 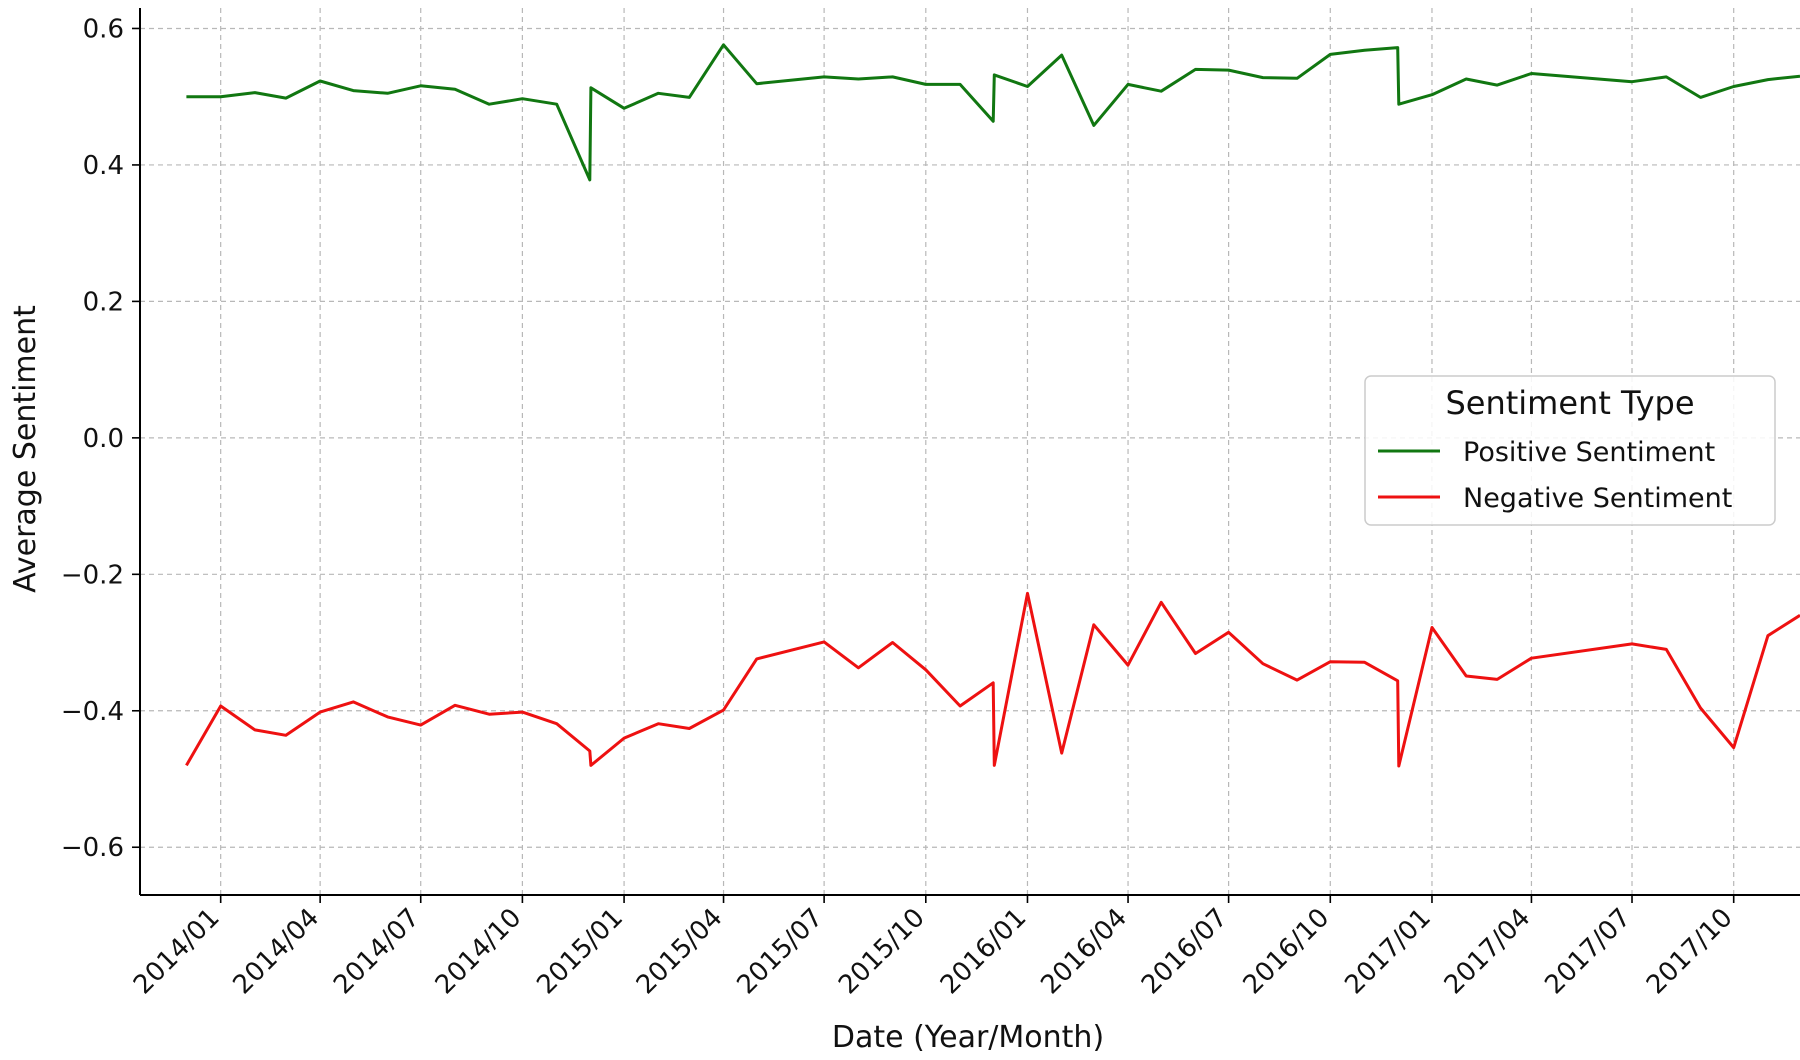 I want to click on legend-title: Sentiment Type, so click(x=1569, y=403).